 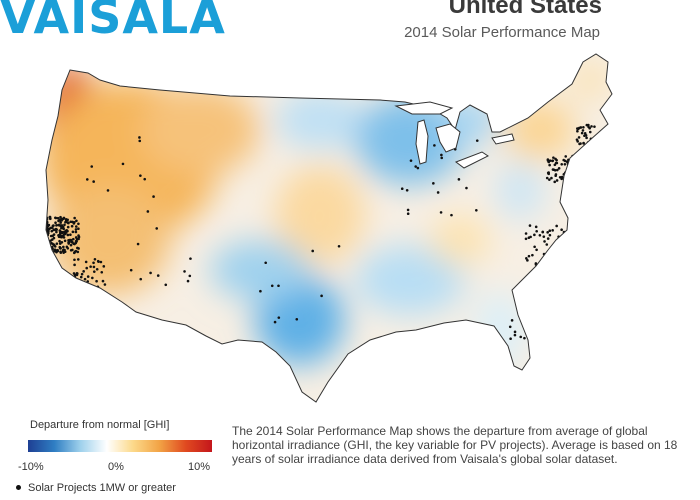 I want to click on legend-tick-min: -10%, so click(x=31, y=467).